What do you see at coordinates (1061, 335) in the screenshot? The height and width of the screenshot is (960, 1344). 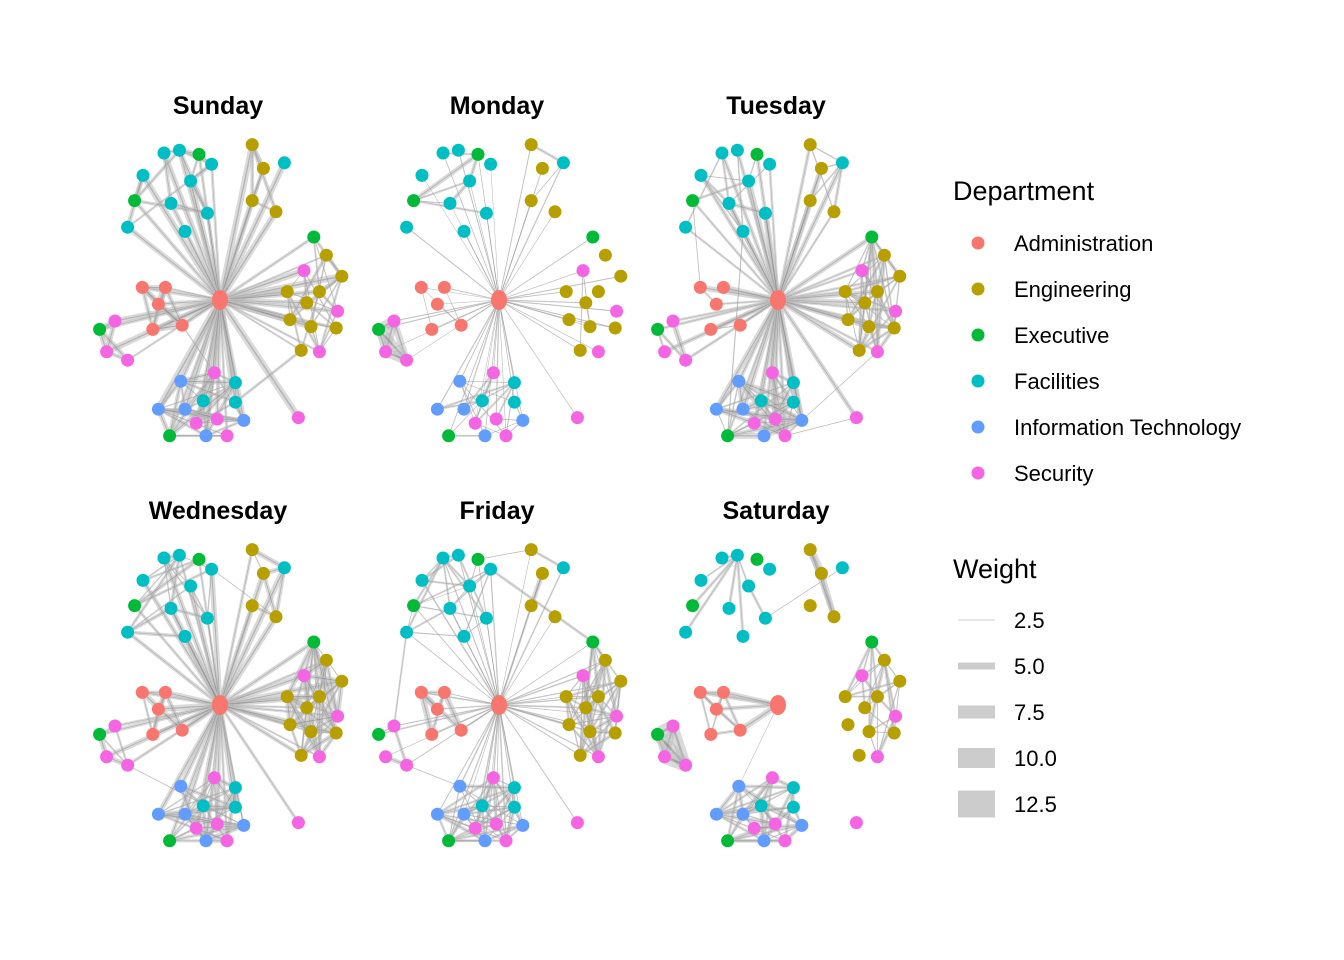 I see `legend-label: Executive` at bounding box center [1061, 335].